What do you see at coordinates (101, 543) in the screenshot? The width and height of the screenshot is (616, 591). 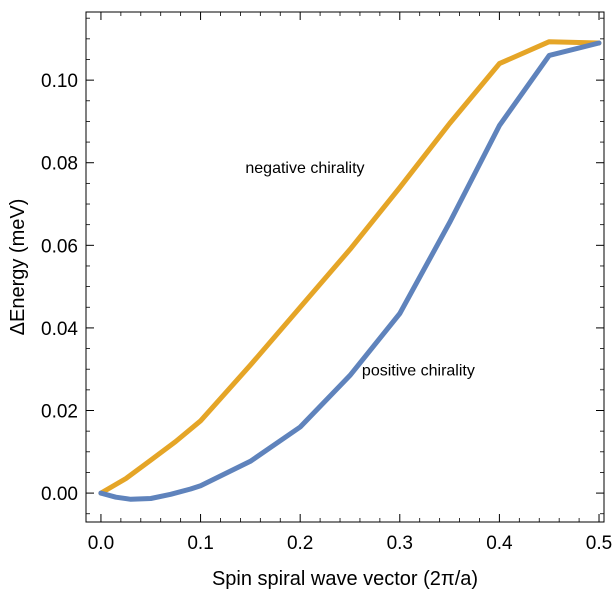 I see `x-tick-label: 0.0` at bounding box center [101, 543].